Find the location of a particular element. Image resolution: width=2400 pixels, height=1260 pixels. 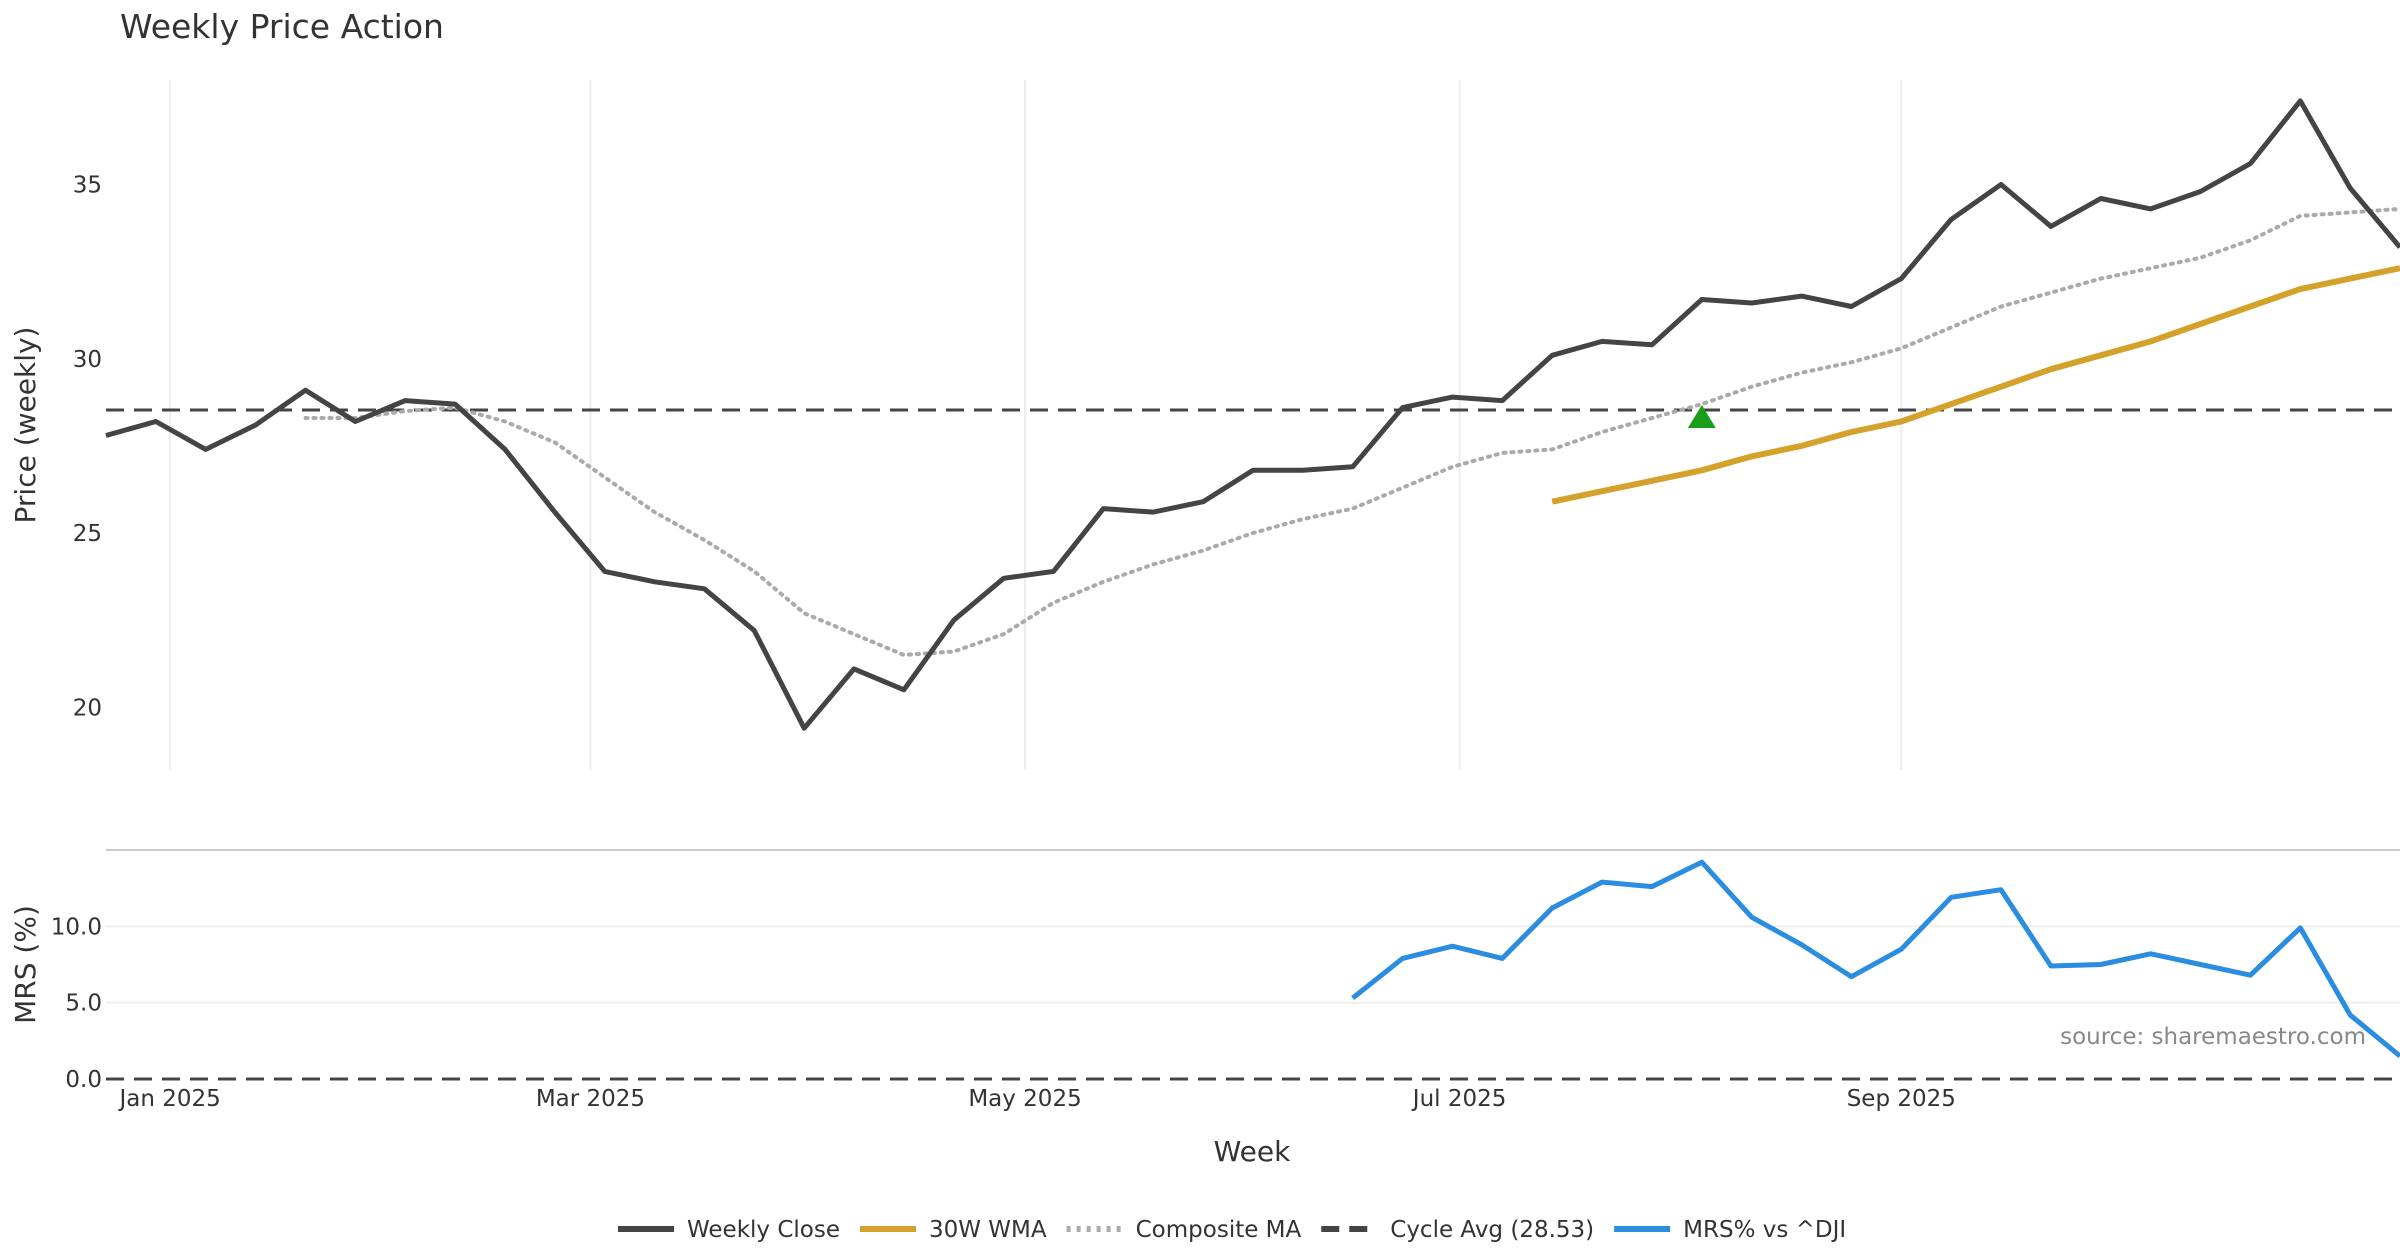

markers is located at coordinates (1701, 417).